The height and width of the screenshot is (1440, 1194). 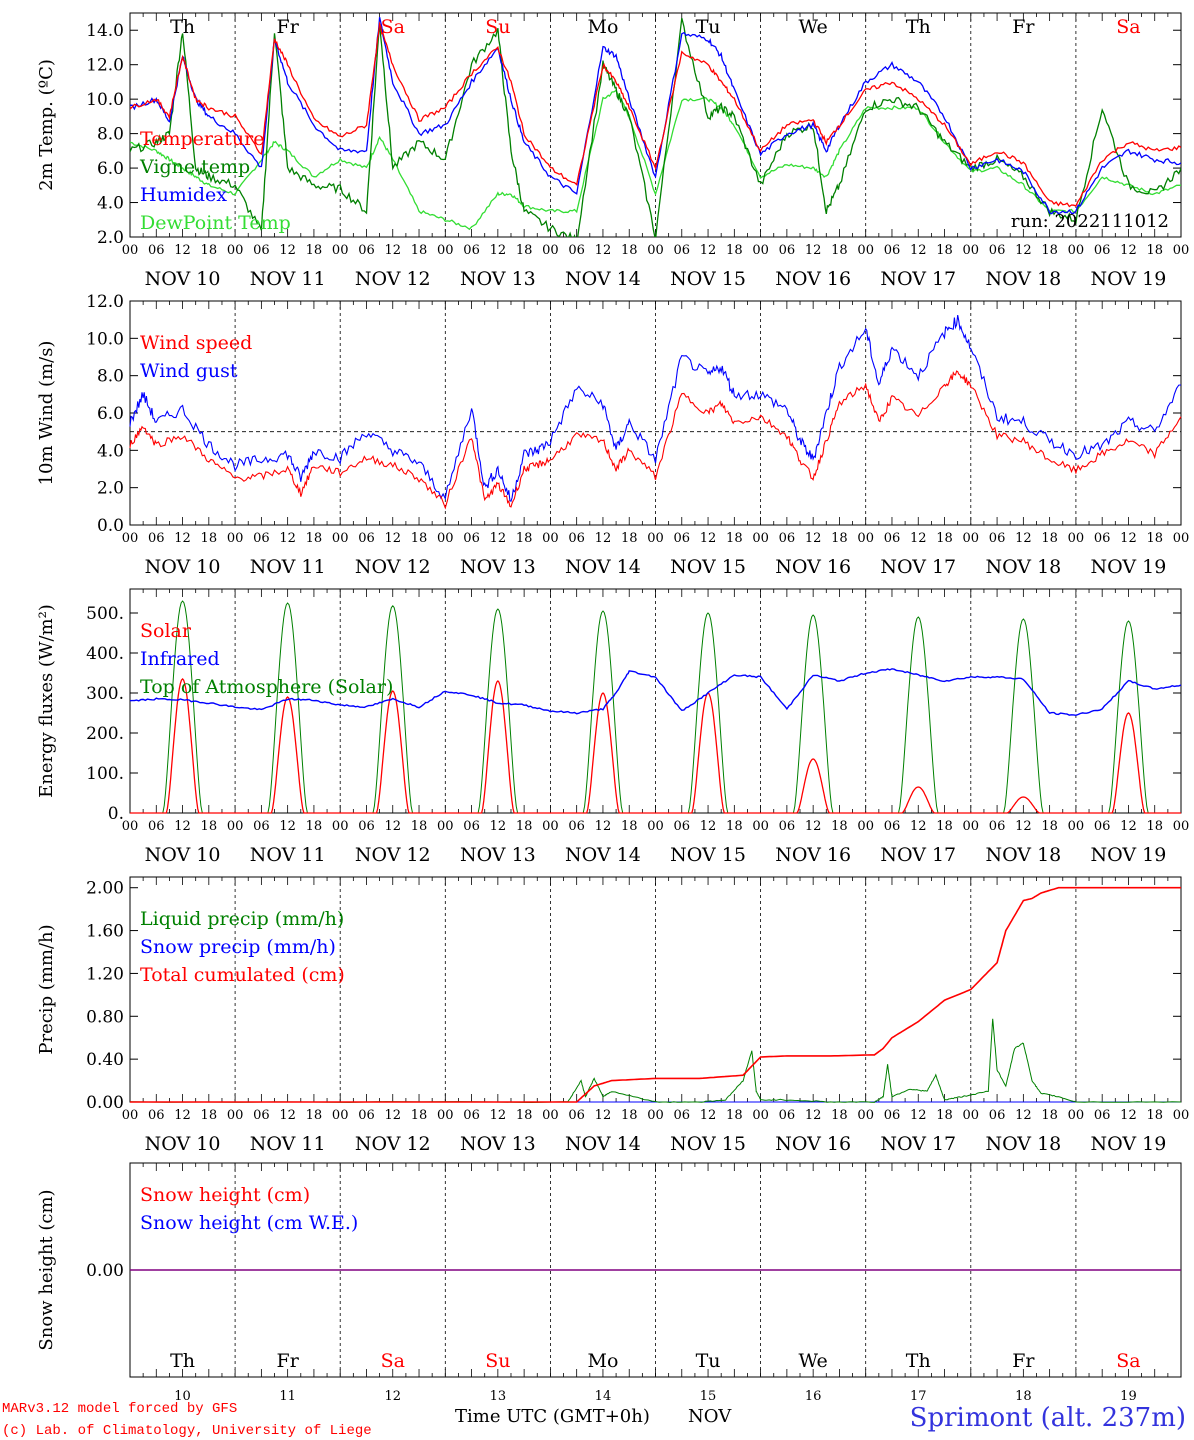 I want to click on legend-solar: Solar, so click(x=166, y=631).